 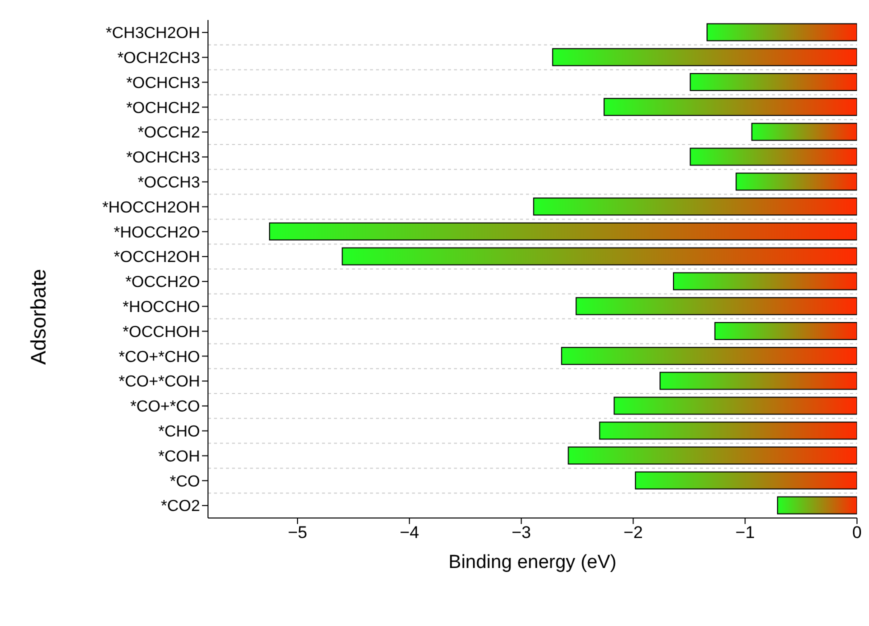 I want to click on y-tick-label: *COH, so click(x=179, y=457).